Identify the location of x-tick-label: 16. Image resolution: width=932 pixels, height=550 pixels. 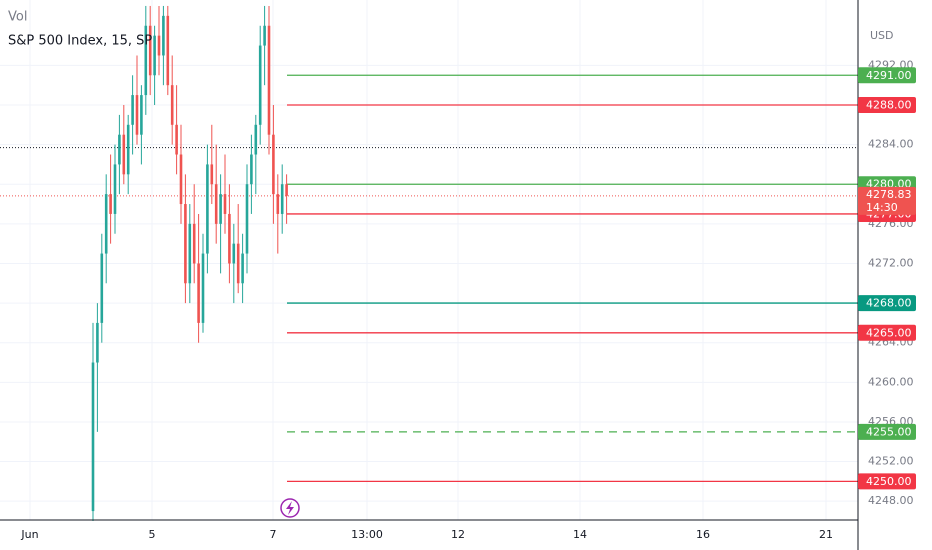
(703, 534).